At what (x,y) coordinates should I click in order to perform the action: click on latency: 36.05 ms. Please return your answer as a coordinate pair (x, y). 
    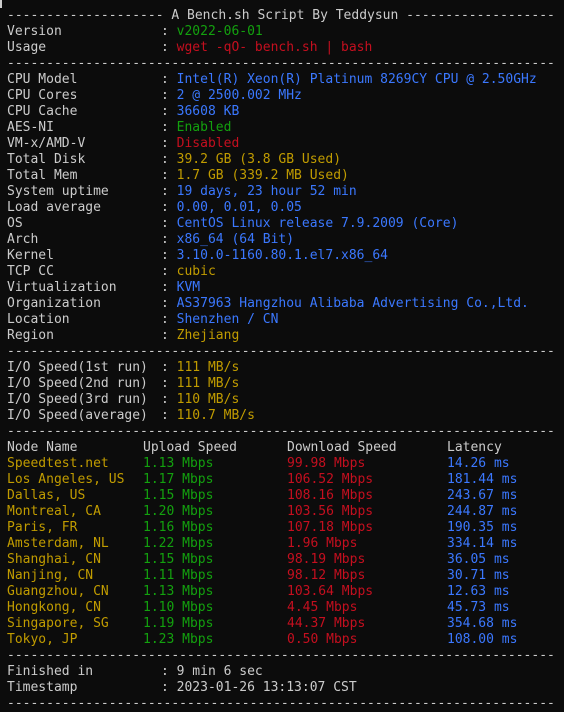
    Looking at the image, I should click on (478, 559).